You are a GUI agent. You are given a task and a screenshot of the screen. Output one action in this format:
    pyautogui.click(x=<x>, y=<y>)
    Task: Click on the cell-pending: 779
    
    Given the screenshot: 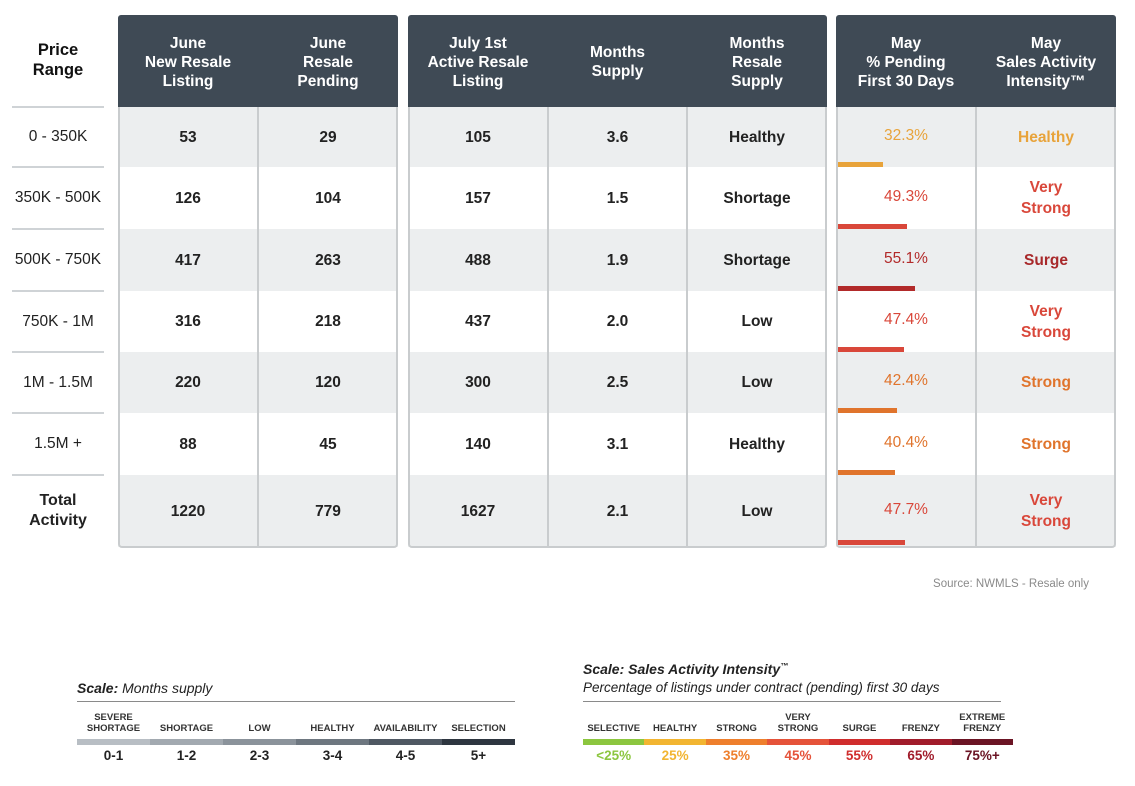 What is the action you would take?
    pyautogui.click(x=328, y=511)
    